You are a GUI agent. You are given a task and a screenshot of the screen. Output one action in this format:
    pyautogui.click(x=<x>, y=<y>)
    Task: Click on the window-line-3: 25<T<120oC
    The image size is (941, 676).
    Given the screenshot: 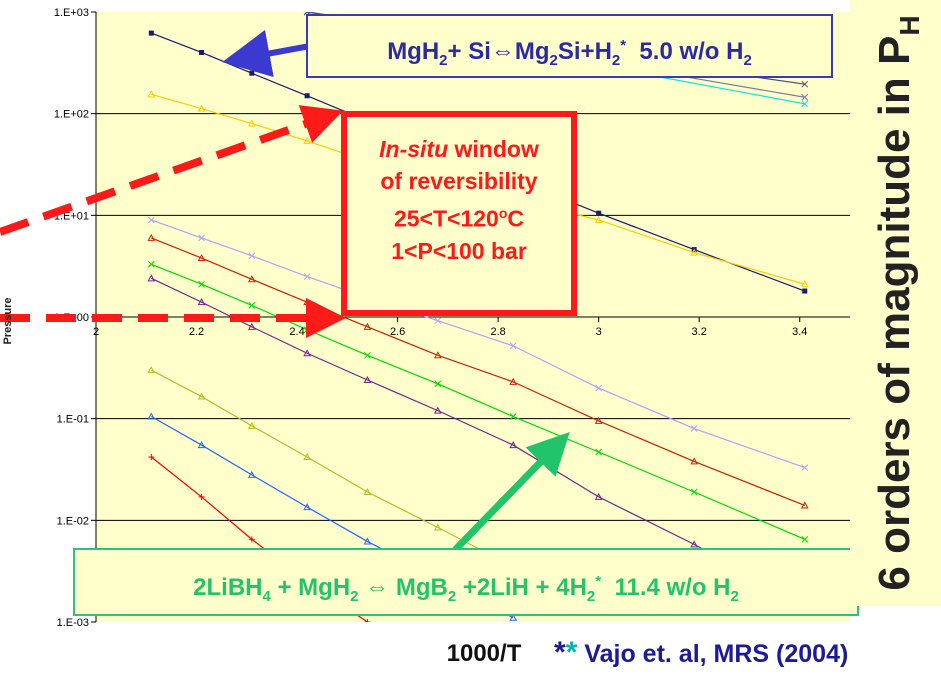 What is the action you would take?
    pyautogui.click(x=459, y=216)
    